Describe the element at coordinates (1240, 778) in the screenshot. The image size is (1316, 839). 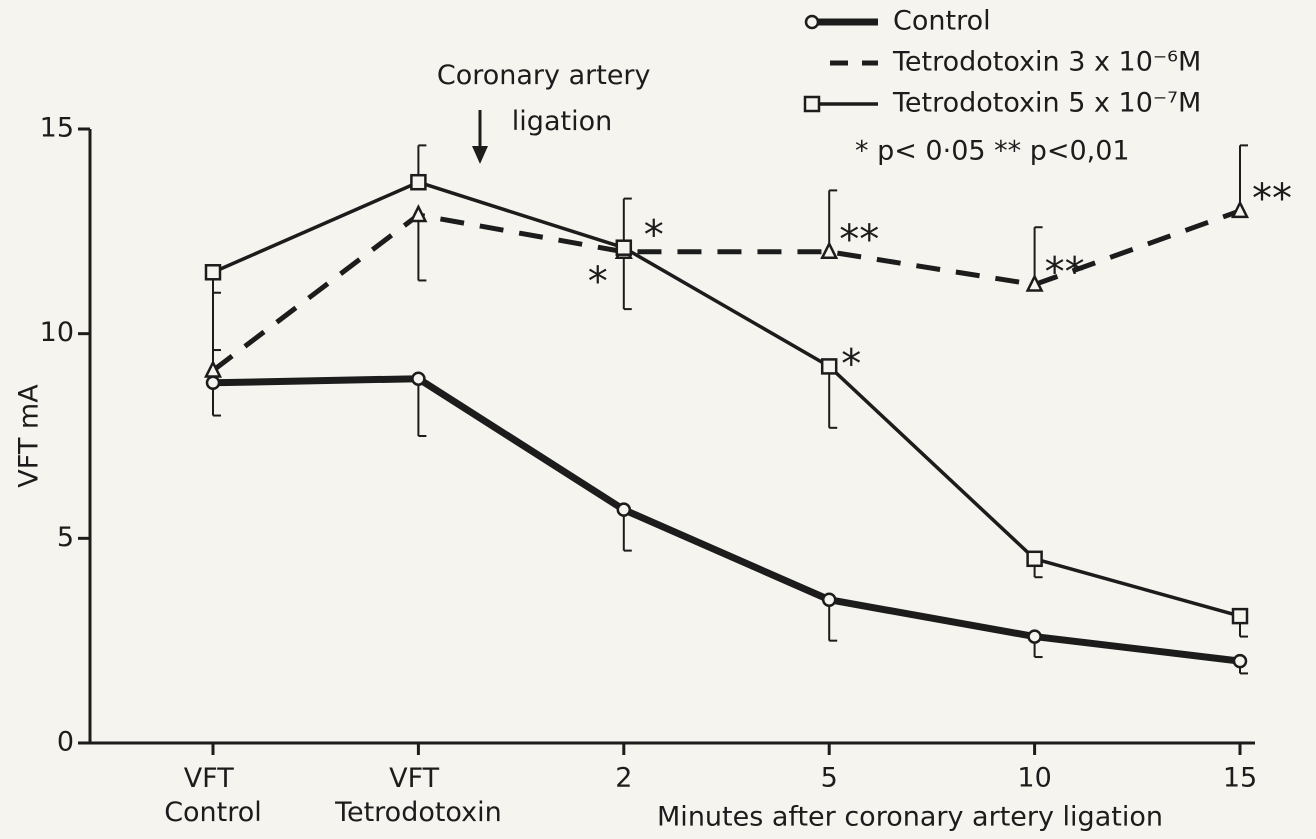
I see `x-tick-label: 15` at that location.